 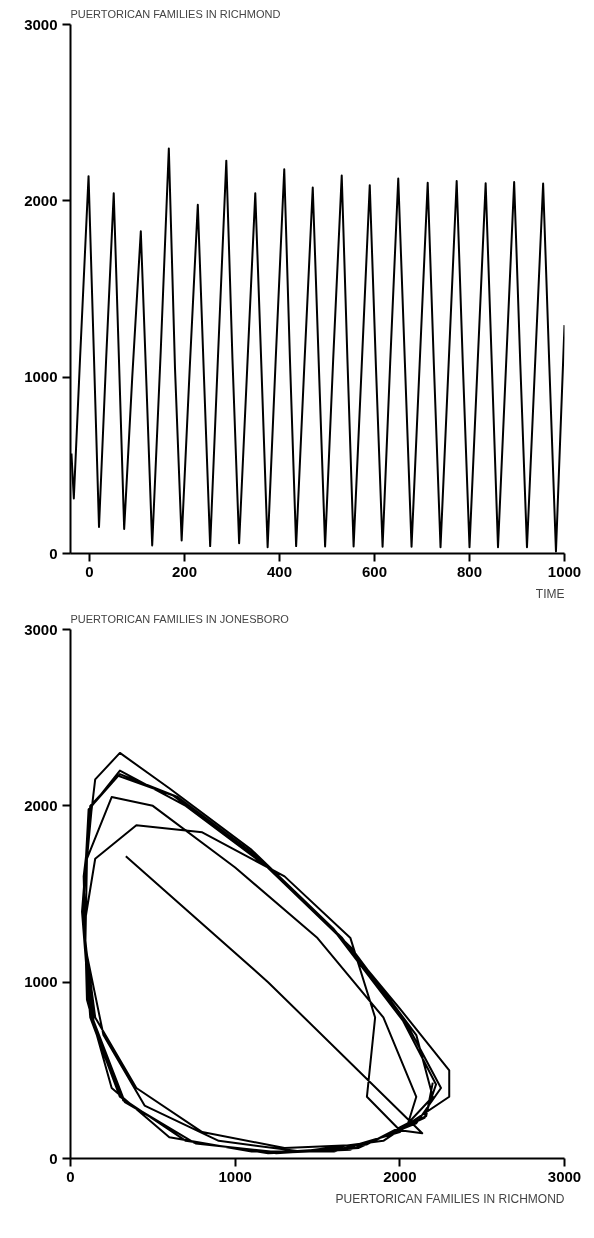 What do you see at coordinates (180, 618) in the screenshot?
I see `y-axis-title: PUERTORICAN FAMILIES IN JONESBORO` at bounding box center [180, 618].